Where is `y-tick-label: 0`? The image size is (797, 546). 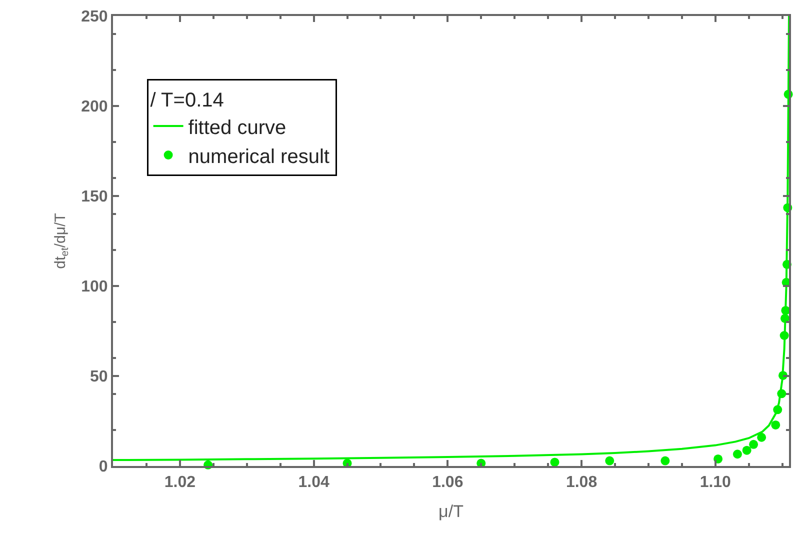 y-tick-label: 0 is located at coordinates (103, 467).